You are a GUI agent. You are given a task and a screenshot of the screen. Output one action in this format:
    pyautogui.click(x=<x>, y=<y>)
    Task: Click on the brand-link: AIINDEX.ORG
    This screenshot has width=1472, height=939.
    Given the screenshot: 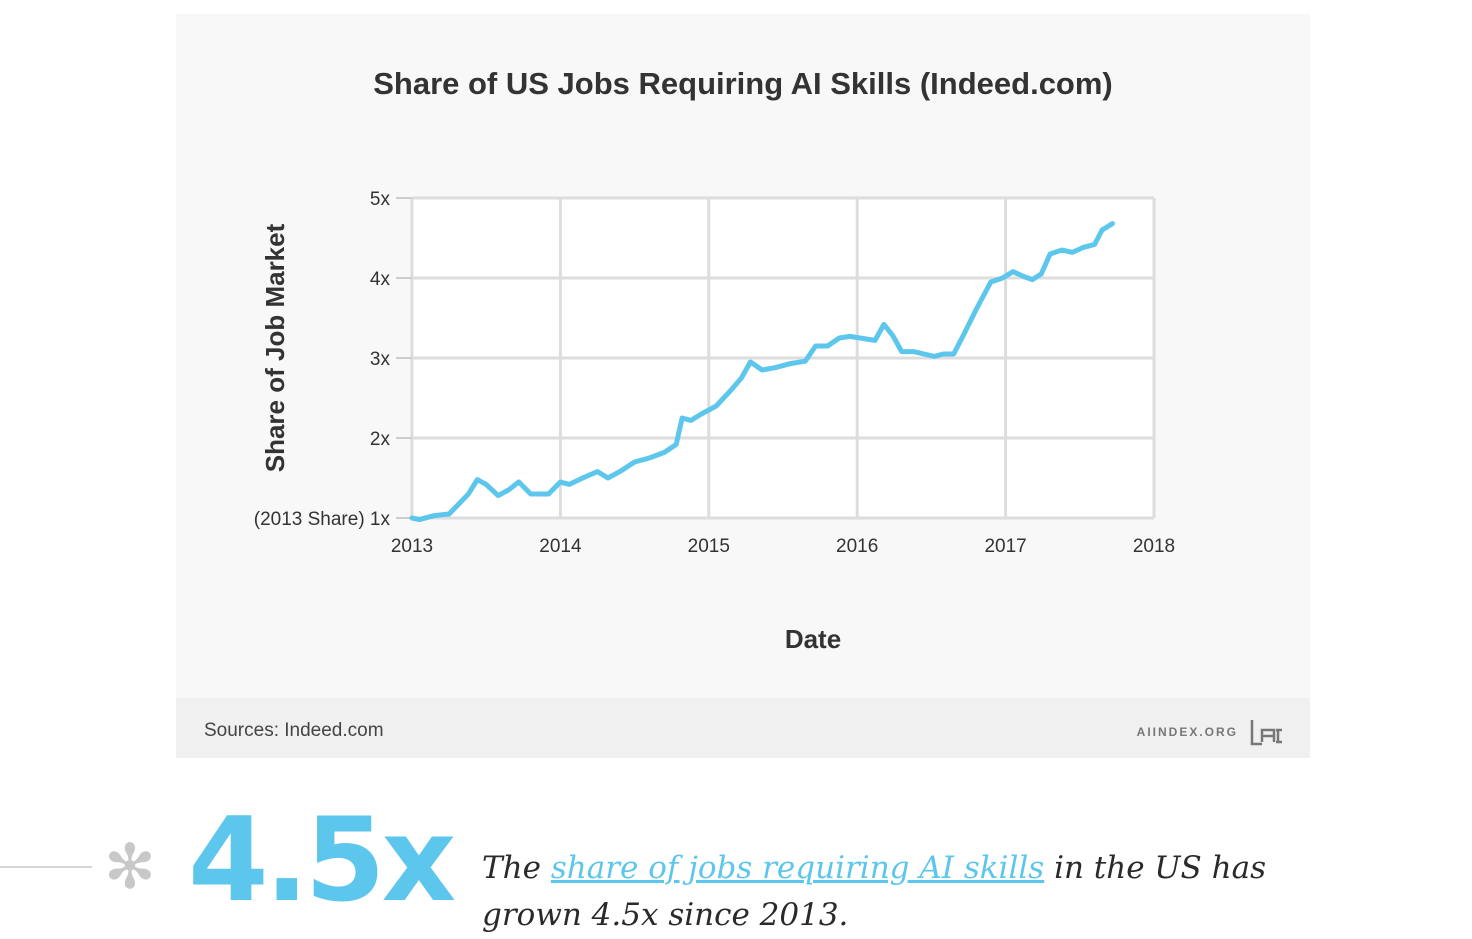 What is the action you would take?
    pyautogui.click(x=1210, y=732)
    